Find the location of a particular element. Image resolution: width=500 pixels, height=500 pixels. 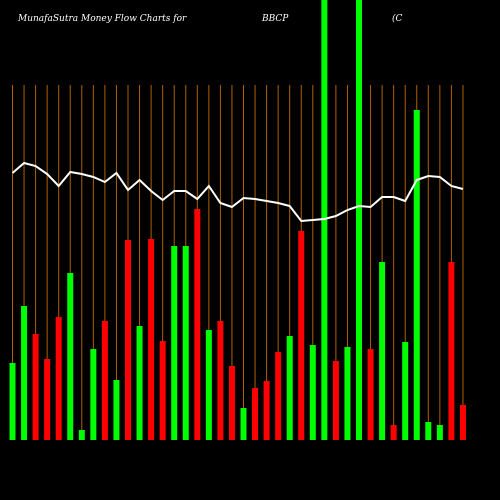

company: (C is located at coordinates (397, 18).